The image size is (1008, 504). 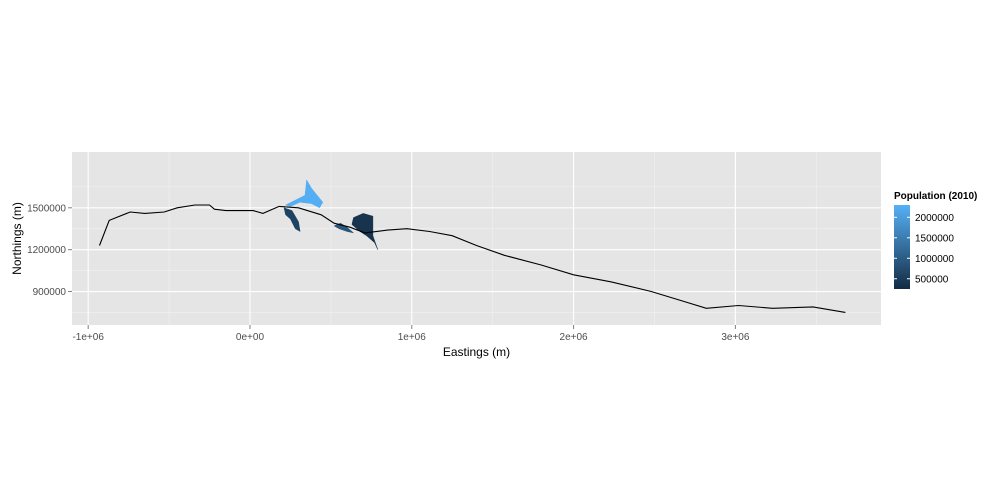 I want to click on y-tick-label: 900000, so click(x=50, y=292).